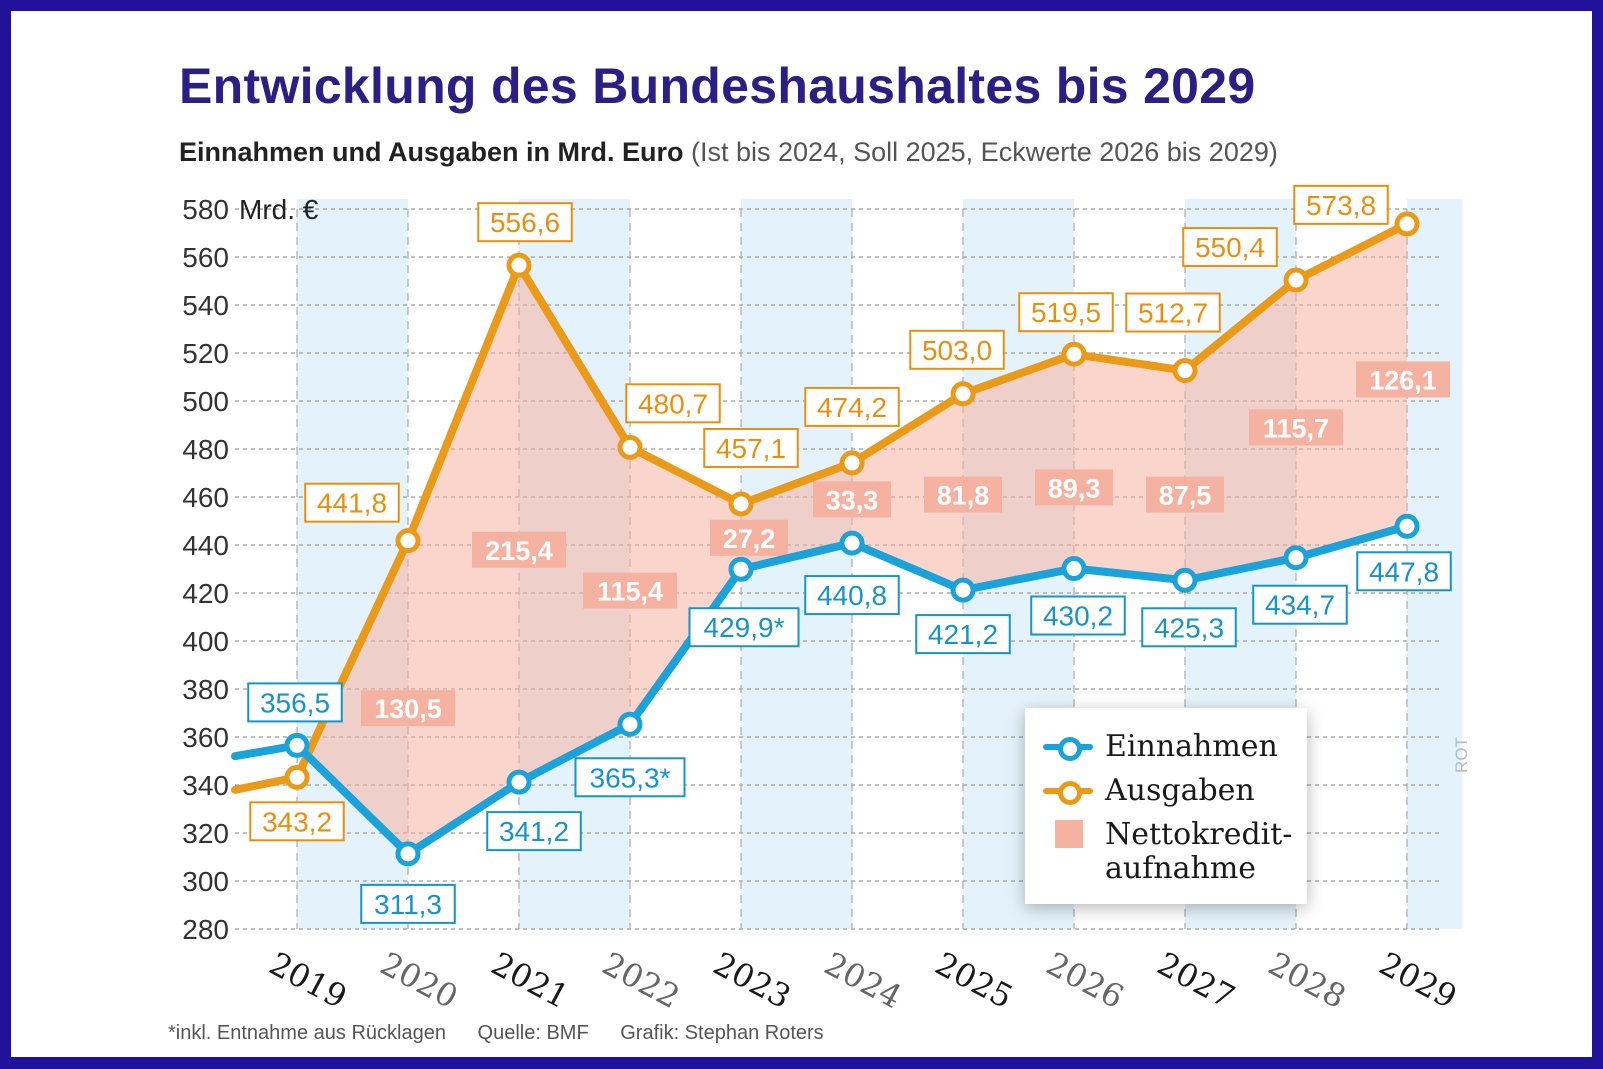 The height and width of the screenshot is (1069, 1603). I want to click on netto-label: 130,5, so click(408, 709).